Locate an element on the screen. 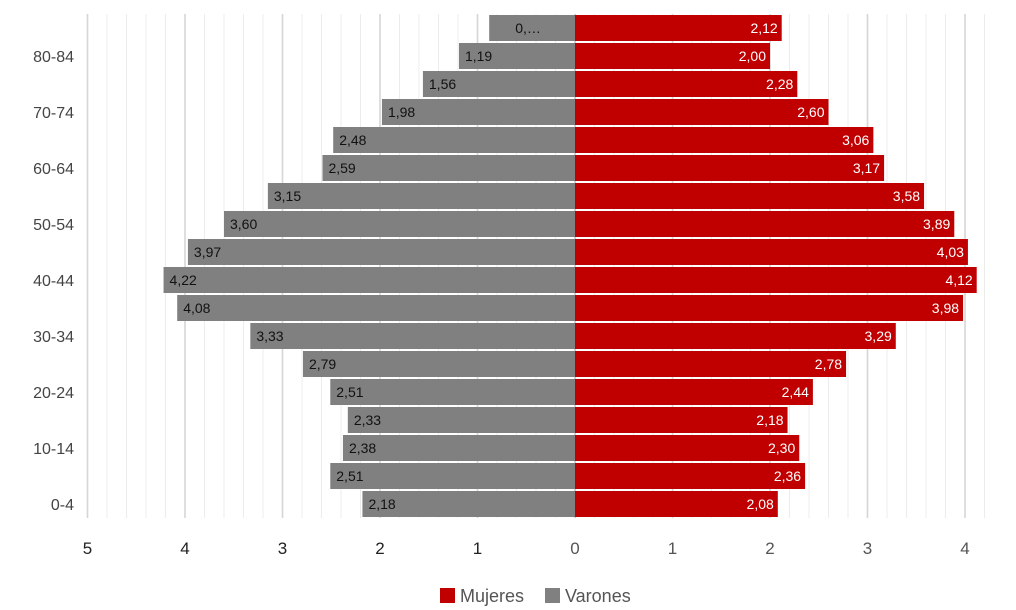  varones-data-label: 3,33 is located at coordinates (269, 336).